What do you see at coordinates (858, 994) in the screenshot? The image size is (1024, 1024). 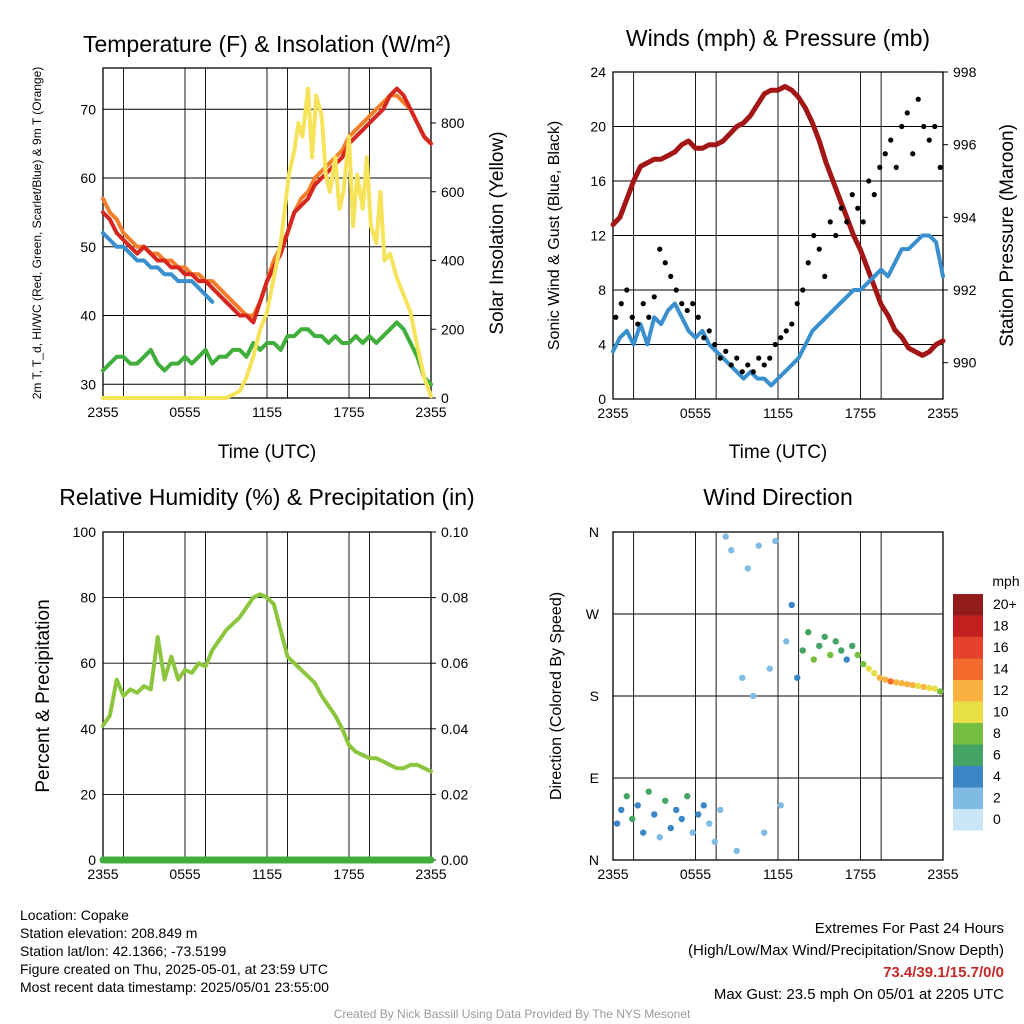 I see `max-gust-text: Max Gust: 23.5 mph On 05/01 at 2205 UTC` at bounding box center [858, 994].